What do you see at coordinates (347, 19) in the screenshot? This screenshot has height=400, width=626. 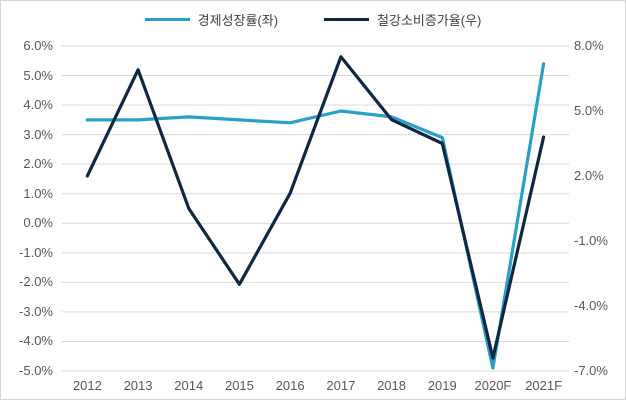 I see `steel-consumption-line-swatch` at bounding box center [347, 19].